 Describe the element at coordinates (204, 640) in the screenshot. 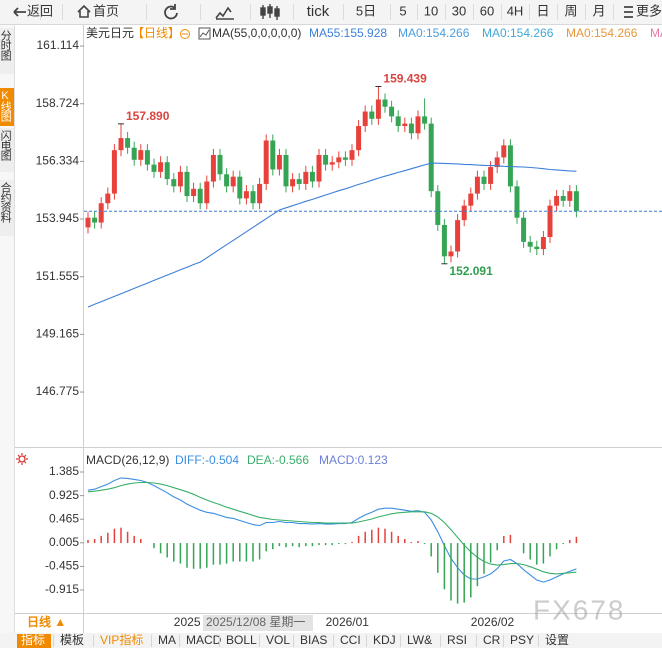

I see `indicator-tab: MACD` at that location.